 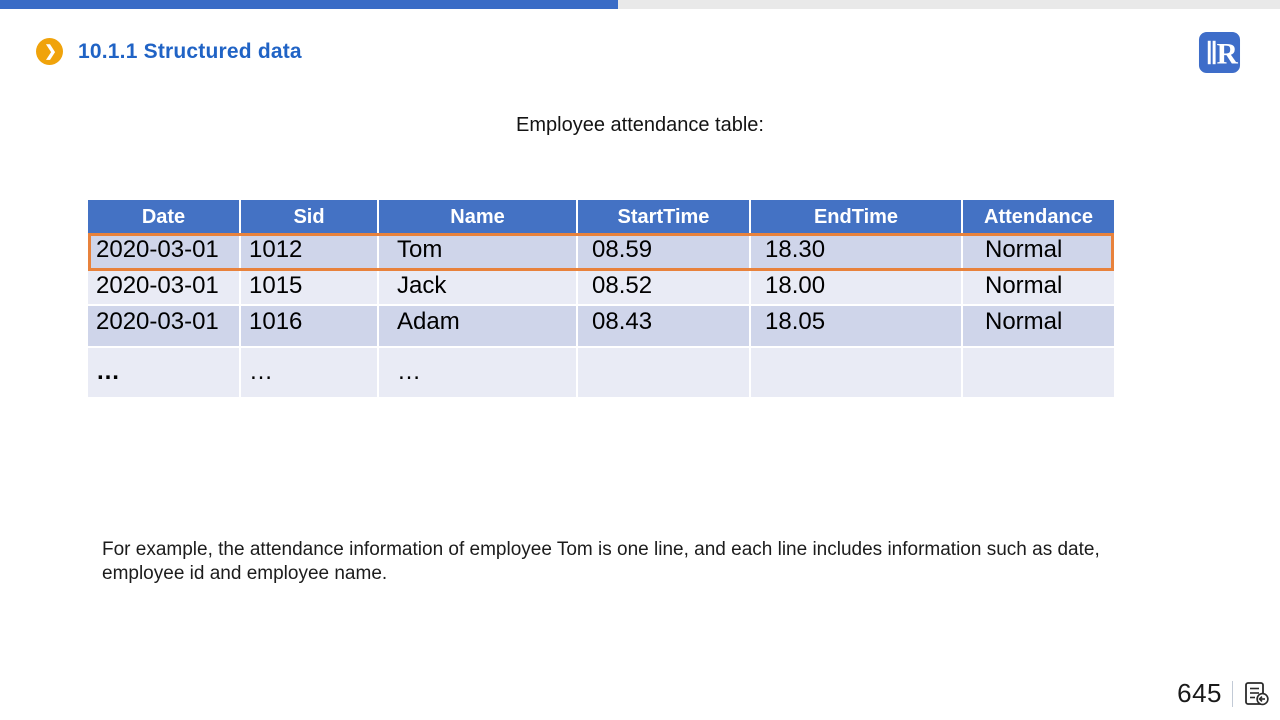 What do you see at coordinates (856, 252) in the screenshot?
I see `table-cell: 18.30` at bounding box center [856, 252].